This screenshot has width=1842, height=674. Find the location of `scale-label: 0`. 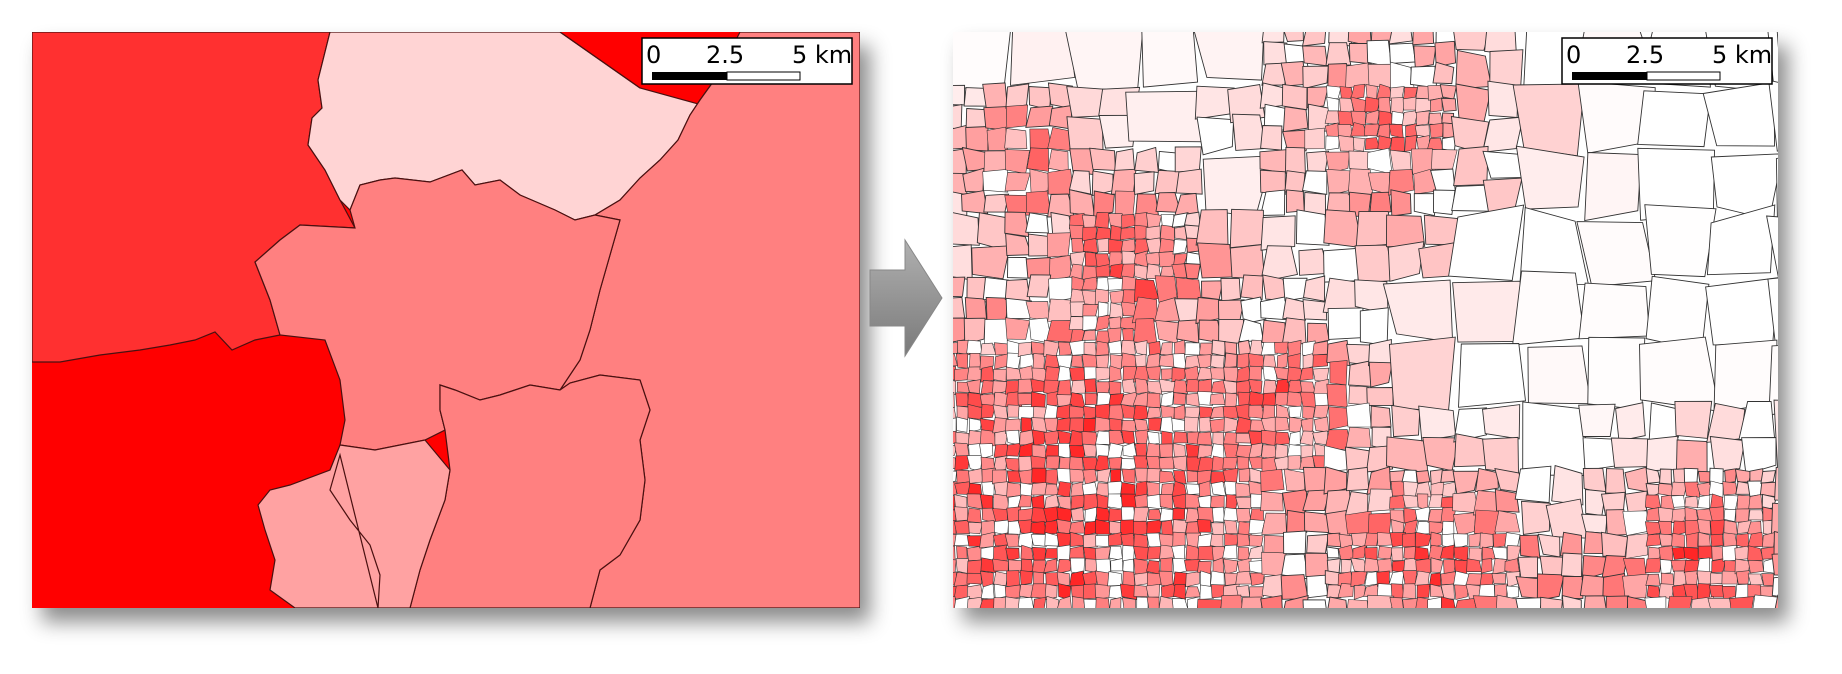

scale-label: 0 is located at coordinates (1573, 55).